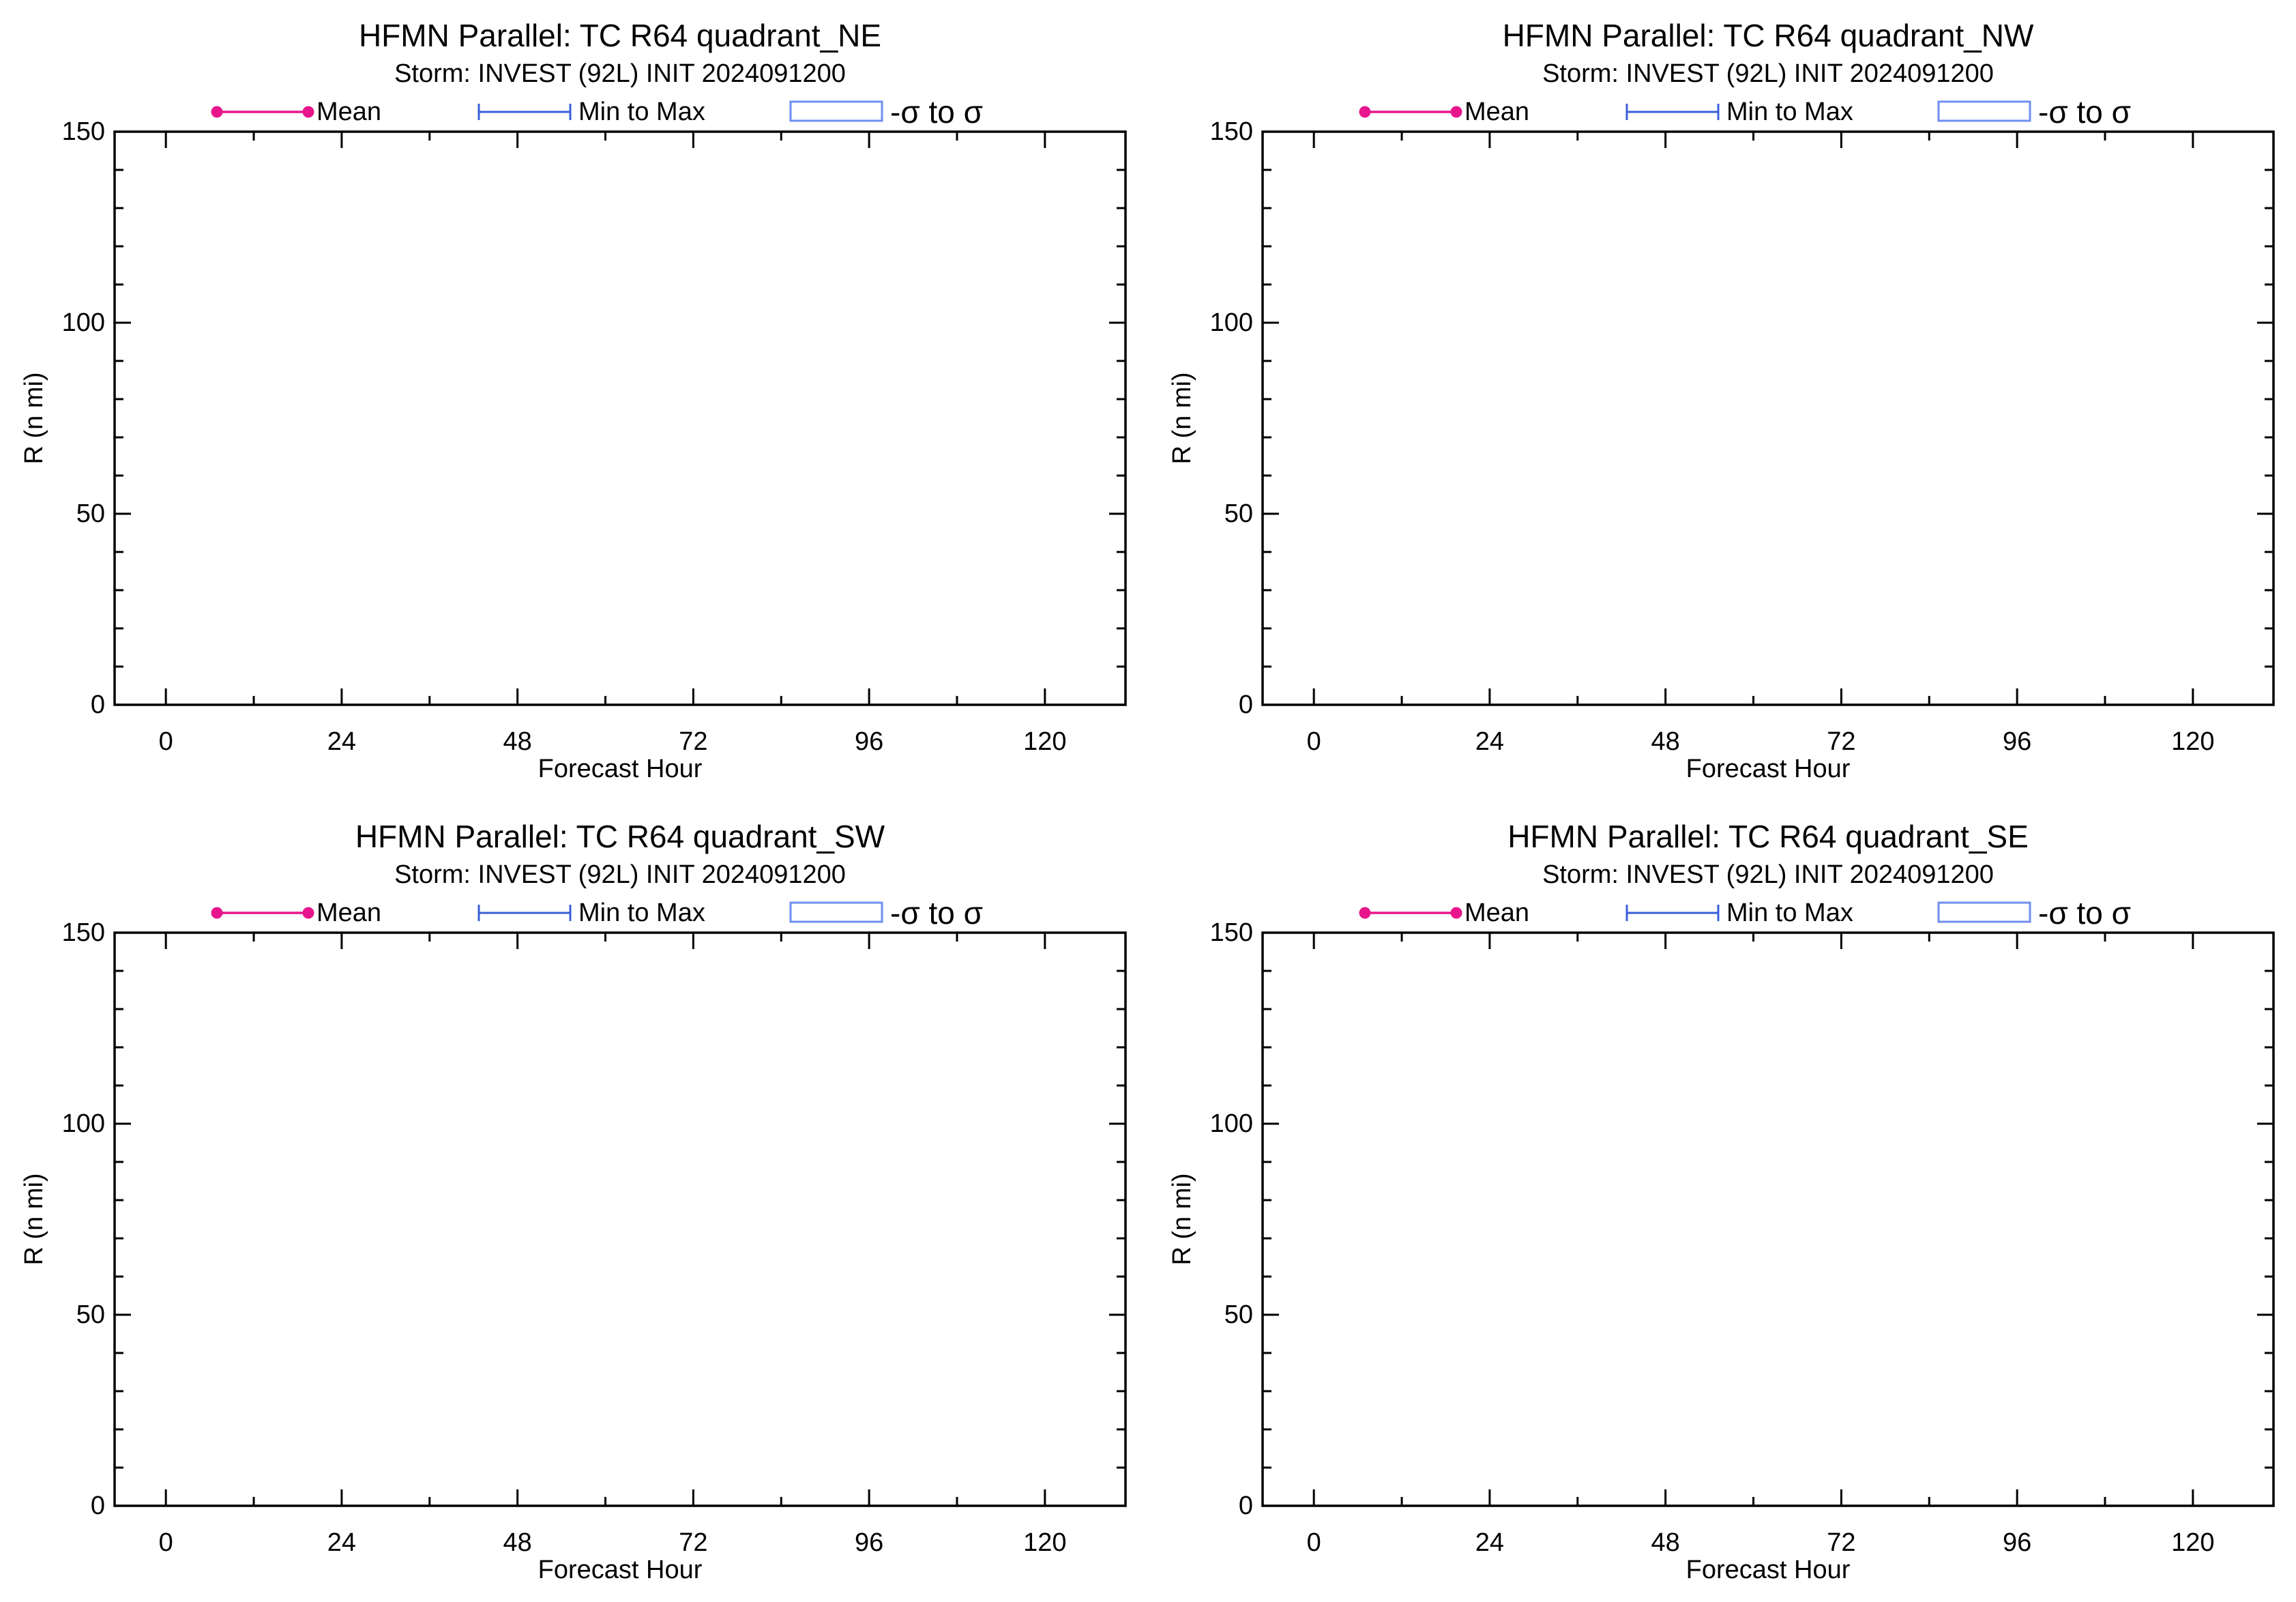 The image size is (2296, 1602). I want to click on chart-title: HFMN Parallel: TC R64 quadrant_NE, so click(620, 36).